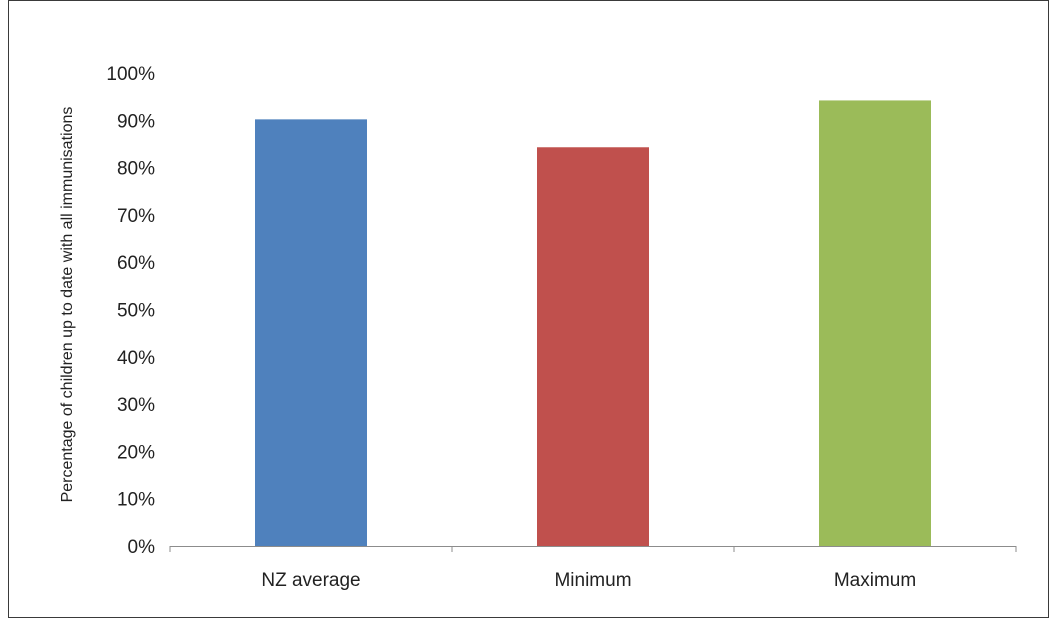  What do you see at coordinates (310, 580) in the screenshot?
I see `x-category-label: NZ average` at bounding box center [310, 580].